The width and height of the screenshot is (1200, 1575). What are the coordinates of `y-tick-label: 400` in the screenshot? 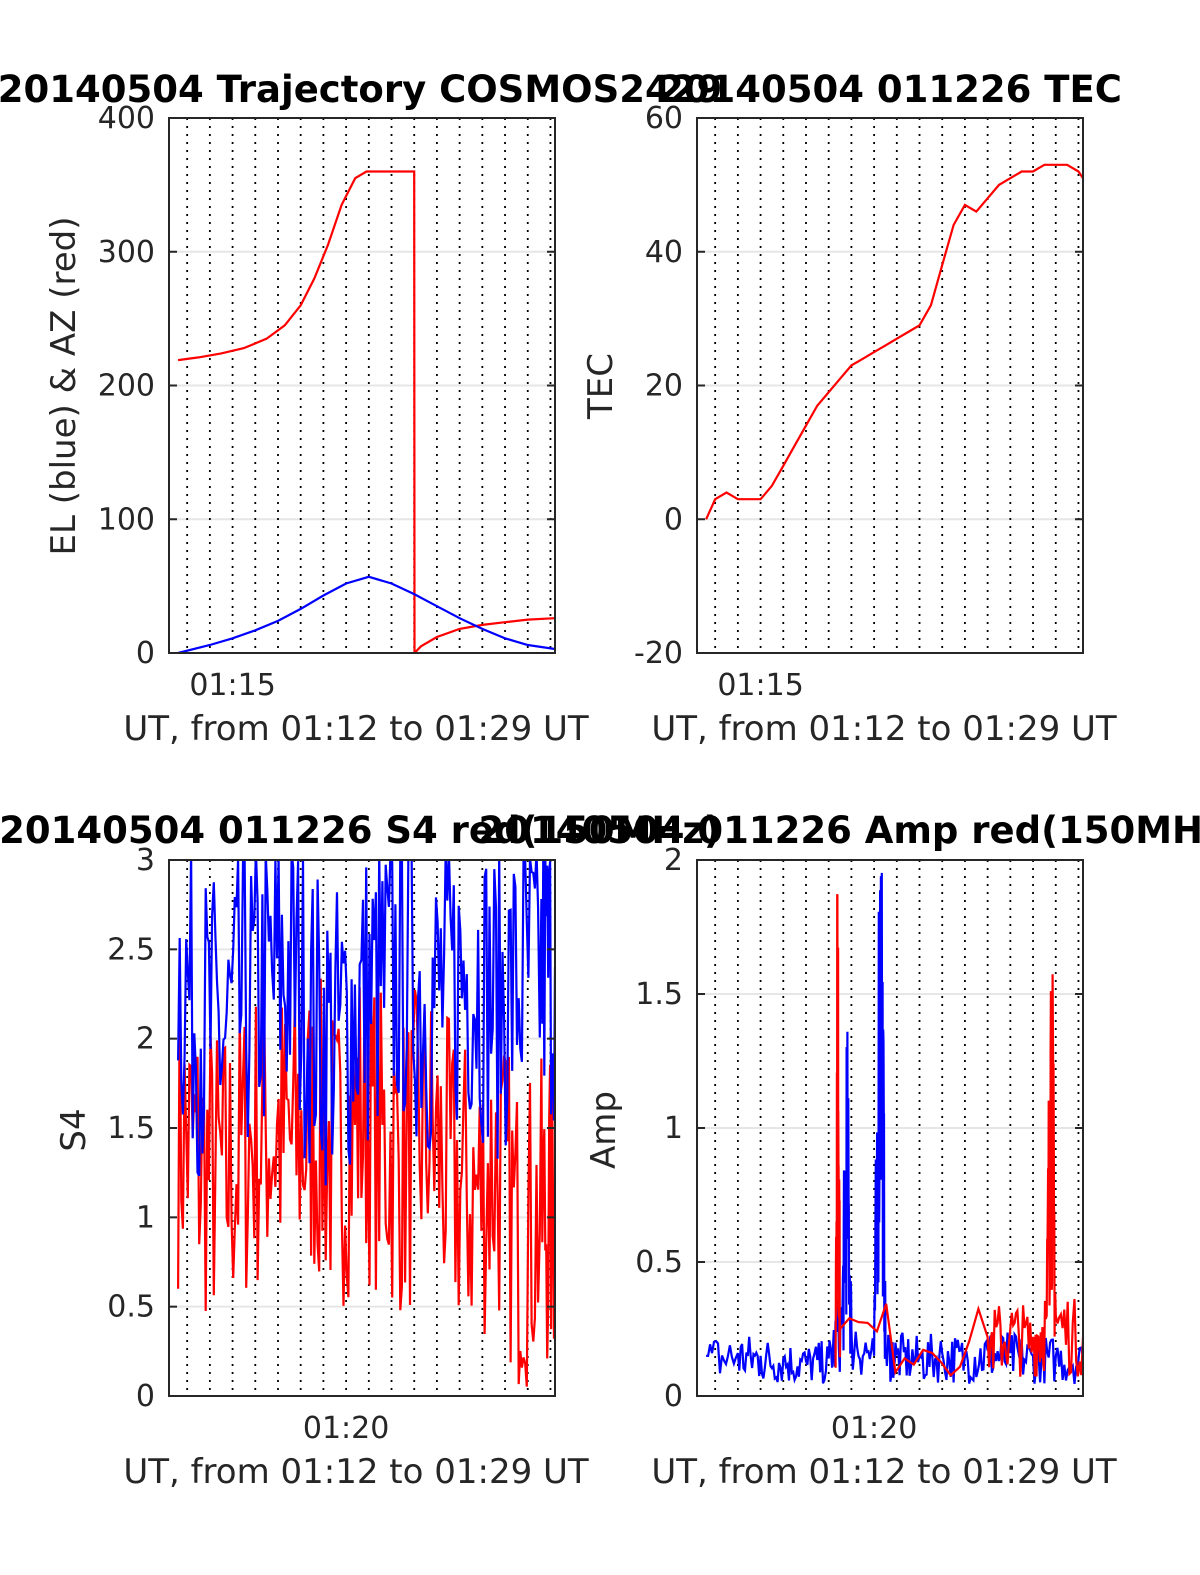 It's located at (126, 118).